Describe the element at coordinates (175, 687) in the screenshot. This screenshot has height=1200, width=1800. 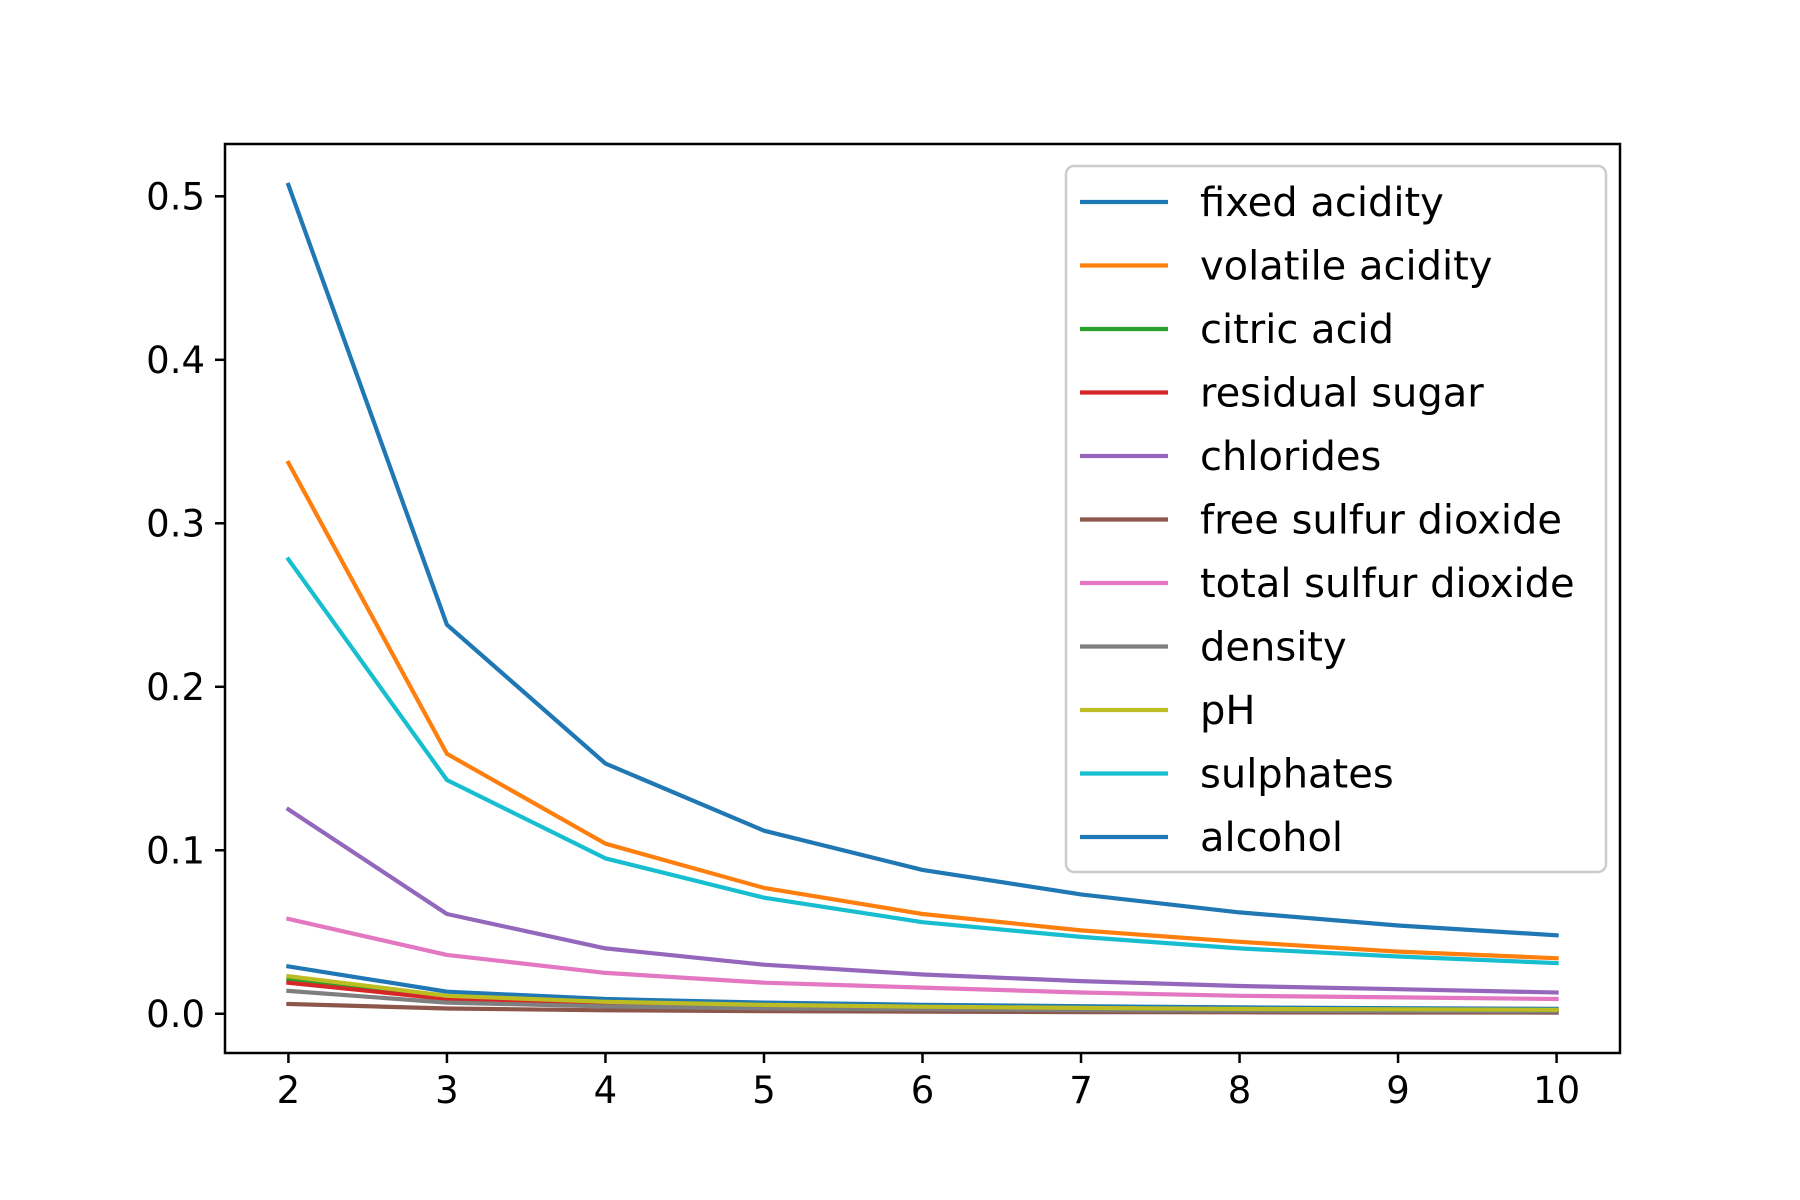
I see `y-tick-label: 0.2` at that location.